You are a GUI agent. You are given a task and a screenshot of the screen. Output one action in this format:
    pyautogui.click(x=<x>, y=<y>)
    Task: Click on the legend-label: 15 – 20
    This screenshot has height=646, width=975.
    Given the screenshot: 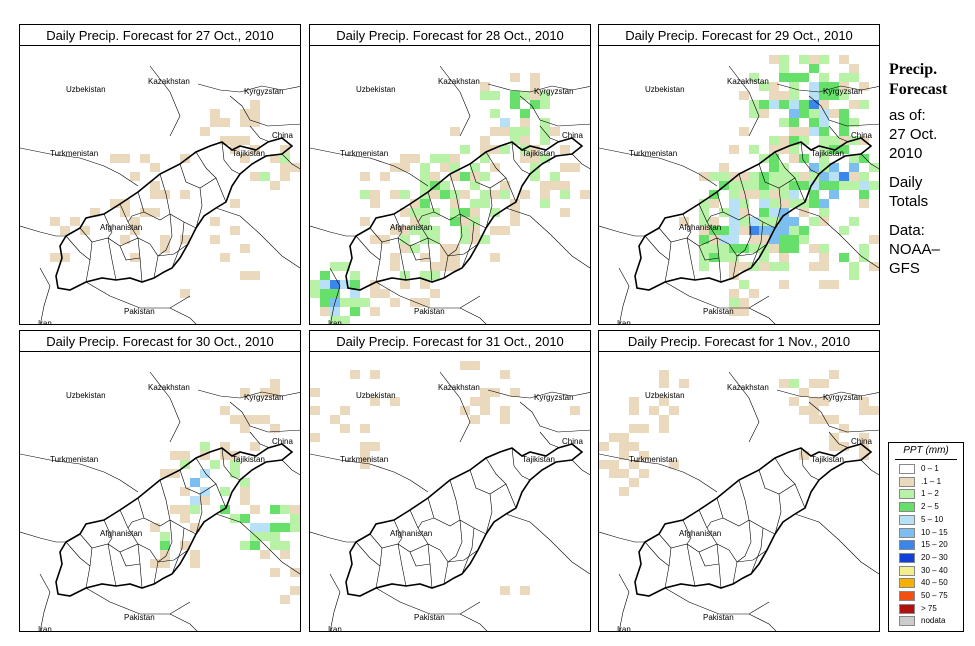 What is the action you would take?
    pyautogui.click(x=934, y=545)
    